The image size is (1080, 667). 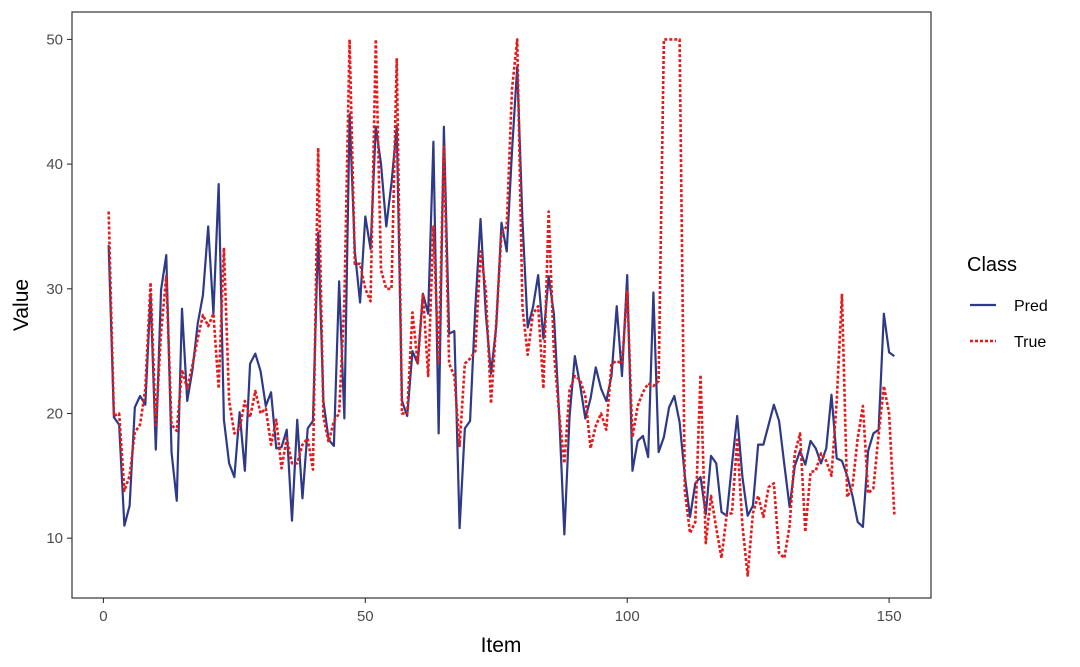 What do you see at coordinates (54, 538) in the screenshot?
I see `y-tick-label: 10` at bounding box center [54, 538].